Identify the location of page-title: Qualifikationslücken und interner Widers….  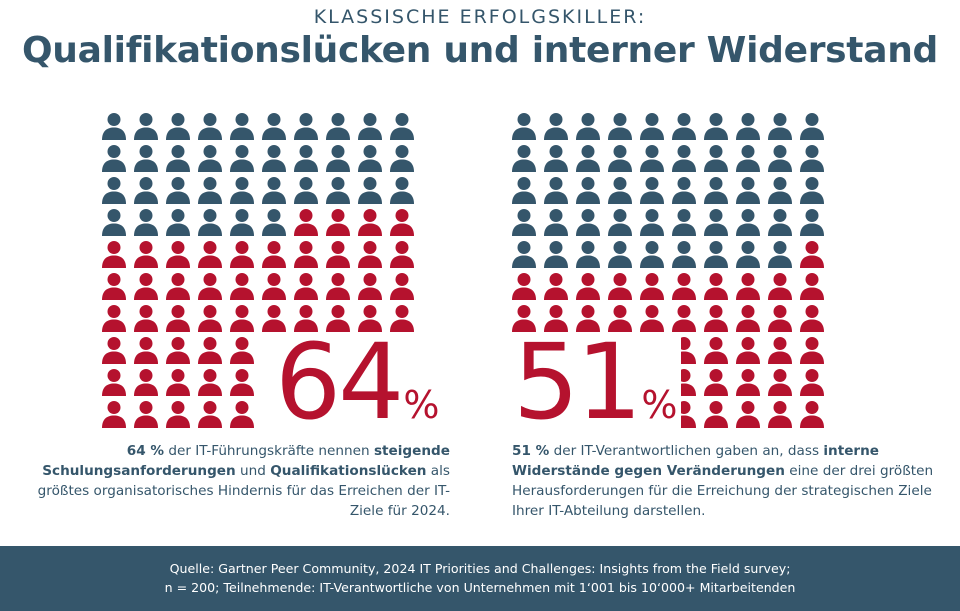
(480, 50).